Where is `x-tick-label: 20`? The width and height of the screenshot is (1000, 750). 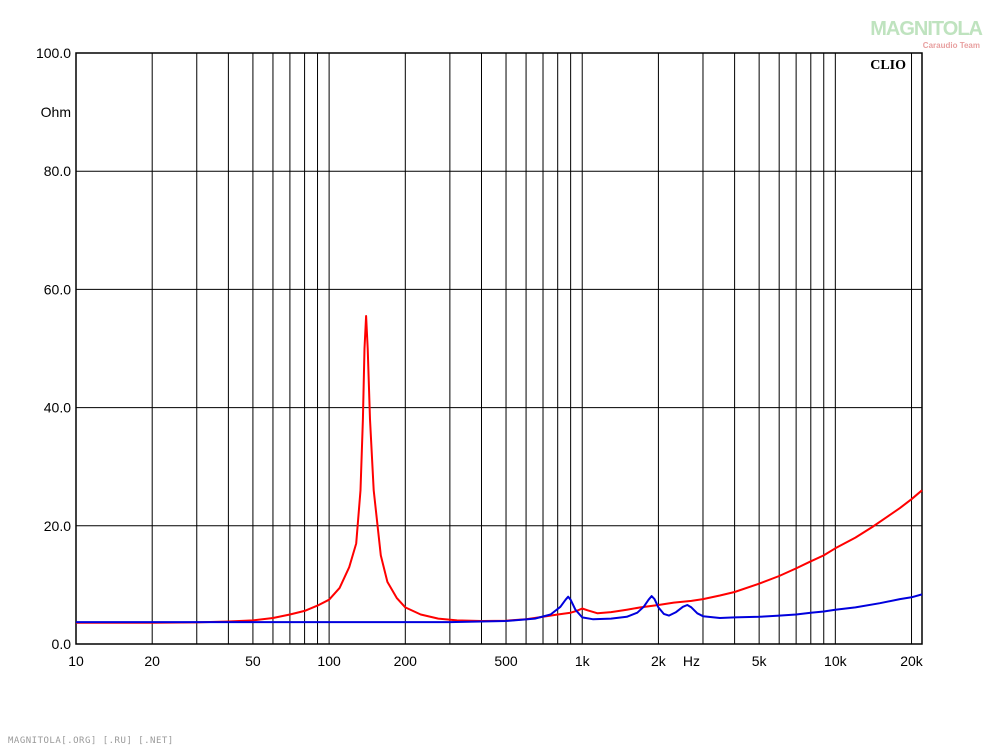 x-tick-label: 20 is located at coordinates (152, 661).